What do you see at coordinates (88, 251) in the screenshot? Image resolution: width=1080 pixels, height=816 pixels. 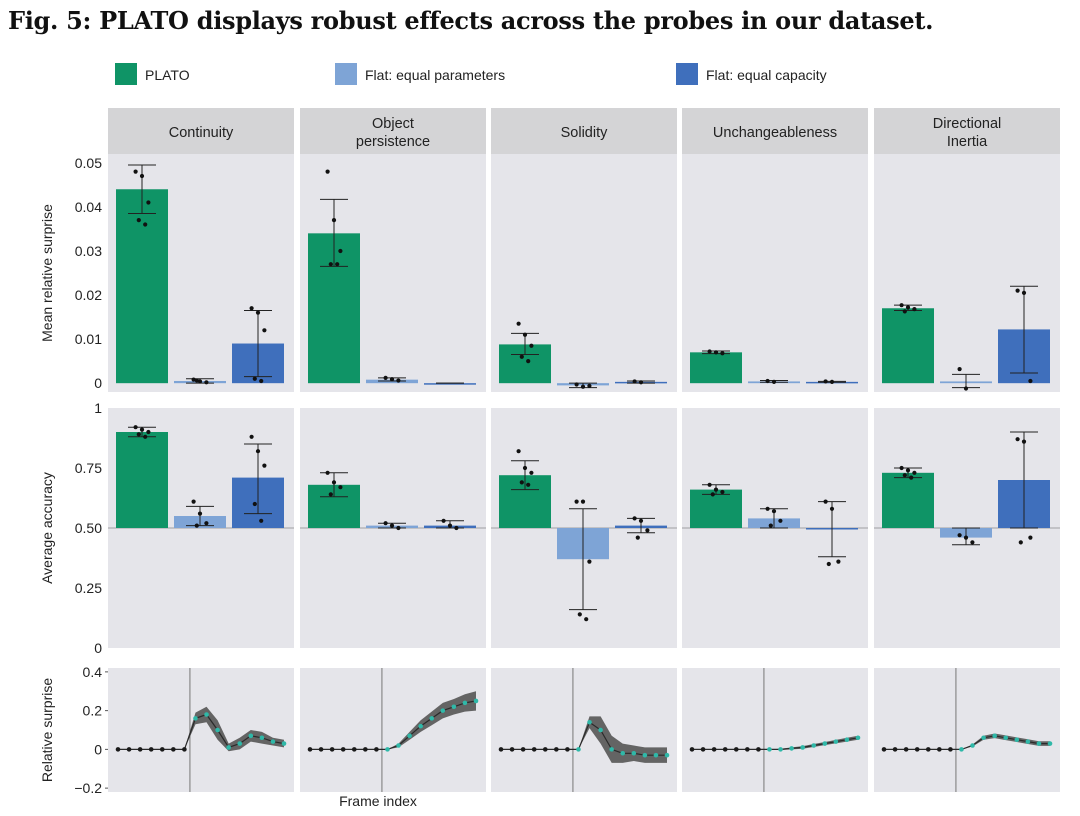 I see `surprise-tick-label-3: 0.03` at bounding box center [88, 251].